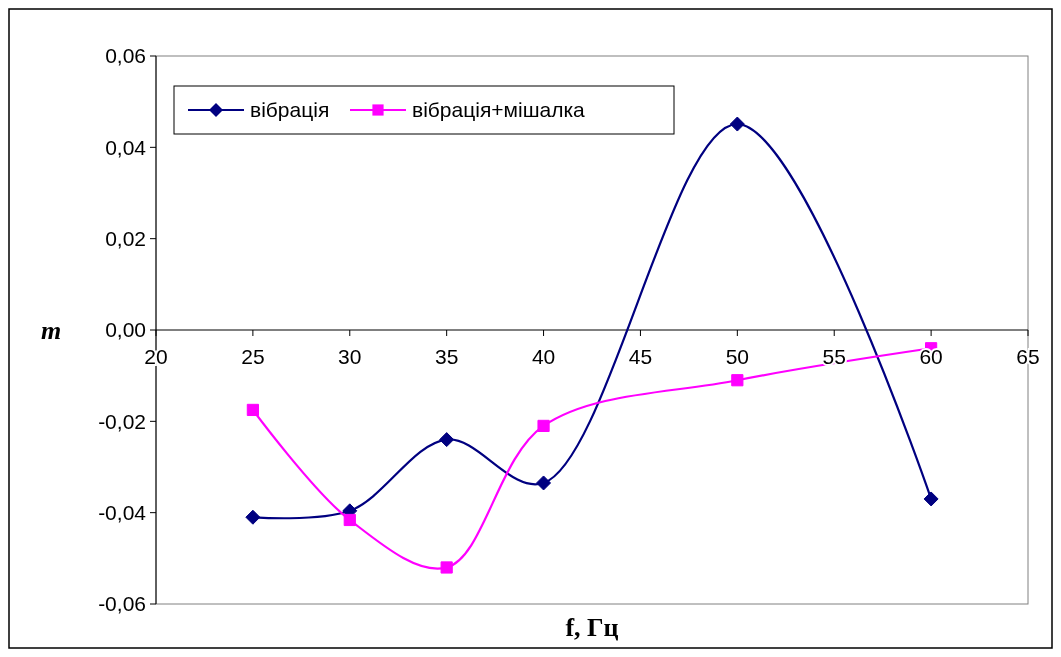 This screenshot has height=657, width=1061. I want to click on y-tick-label: -0,06, so click(122, 604).